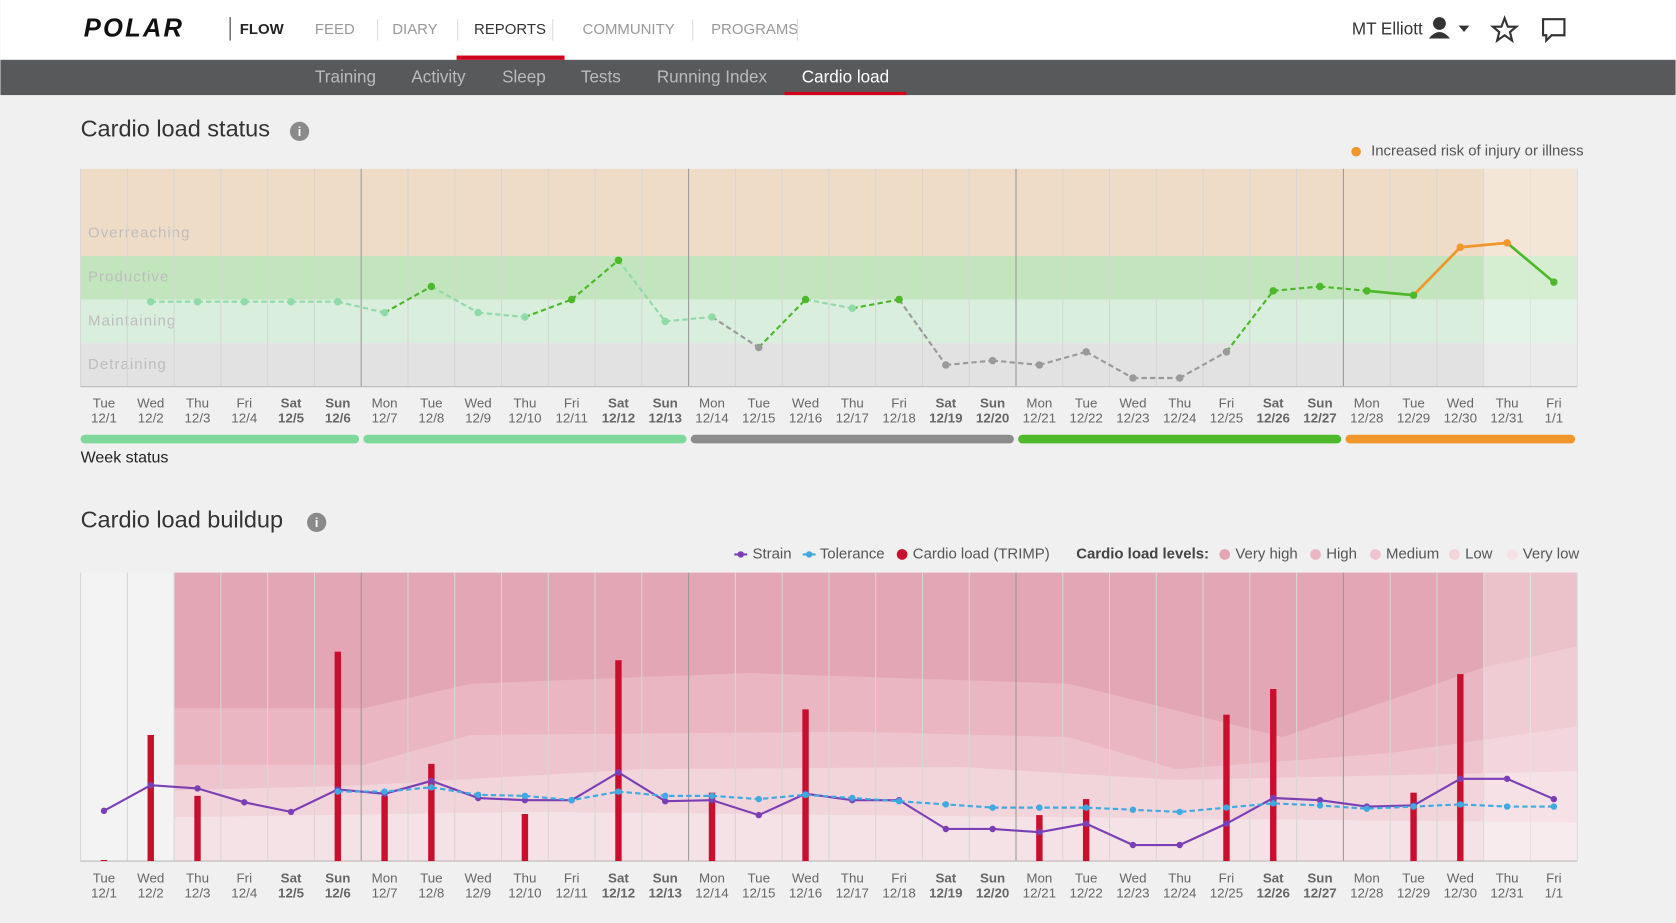 This screenshot has height=923, width=1676. What do you see at coordinates (291, 893) in the screenshot?
I see `x-tick-date: 12/5` at bounding box center [291, 893].